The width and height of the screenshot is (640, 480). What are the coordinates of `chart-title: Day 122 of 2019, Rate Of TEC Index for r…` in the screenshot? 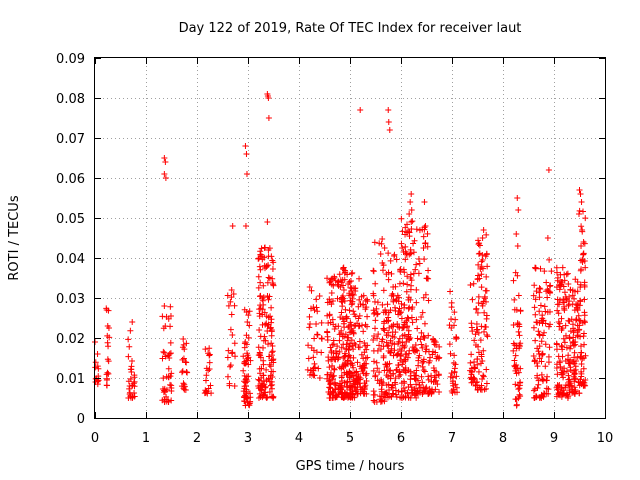 It's located at (350, 28).